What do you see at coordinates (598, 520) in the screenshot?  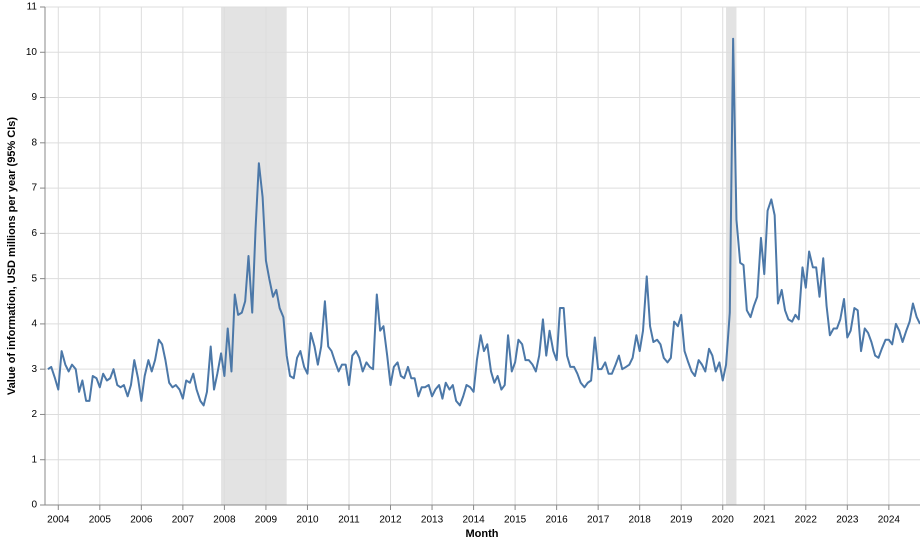 I see `x-tick-label: 2017` at bounding box center [598, 520].